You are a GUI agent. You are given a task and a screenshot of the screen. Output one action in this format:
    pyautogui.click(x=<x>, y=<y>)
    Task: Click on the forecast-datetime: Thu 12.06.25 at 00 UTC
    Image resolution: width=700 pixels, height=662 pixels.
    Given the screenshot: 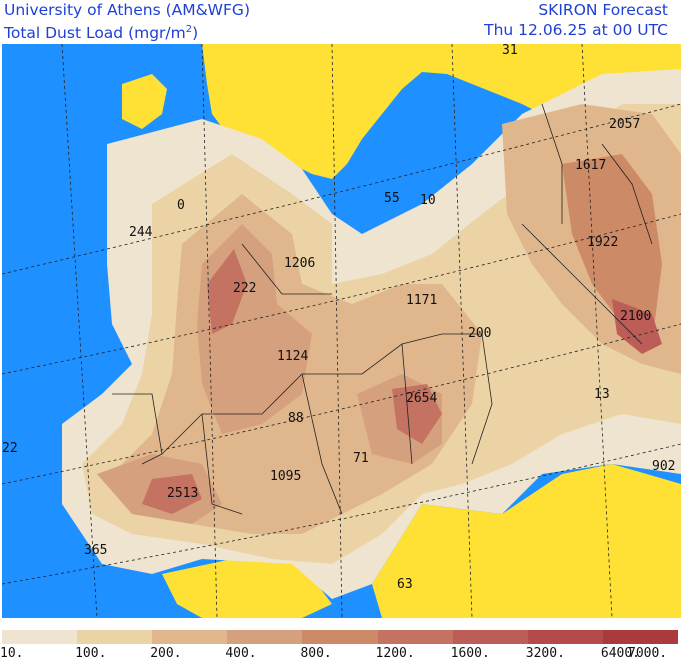 What is the action you would take?
    pyautogui.click(x=576, y=30)
    